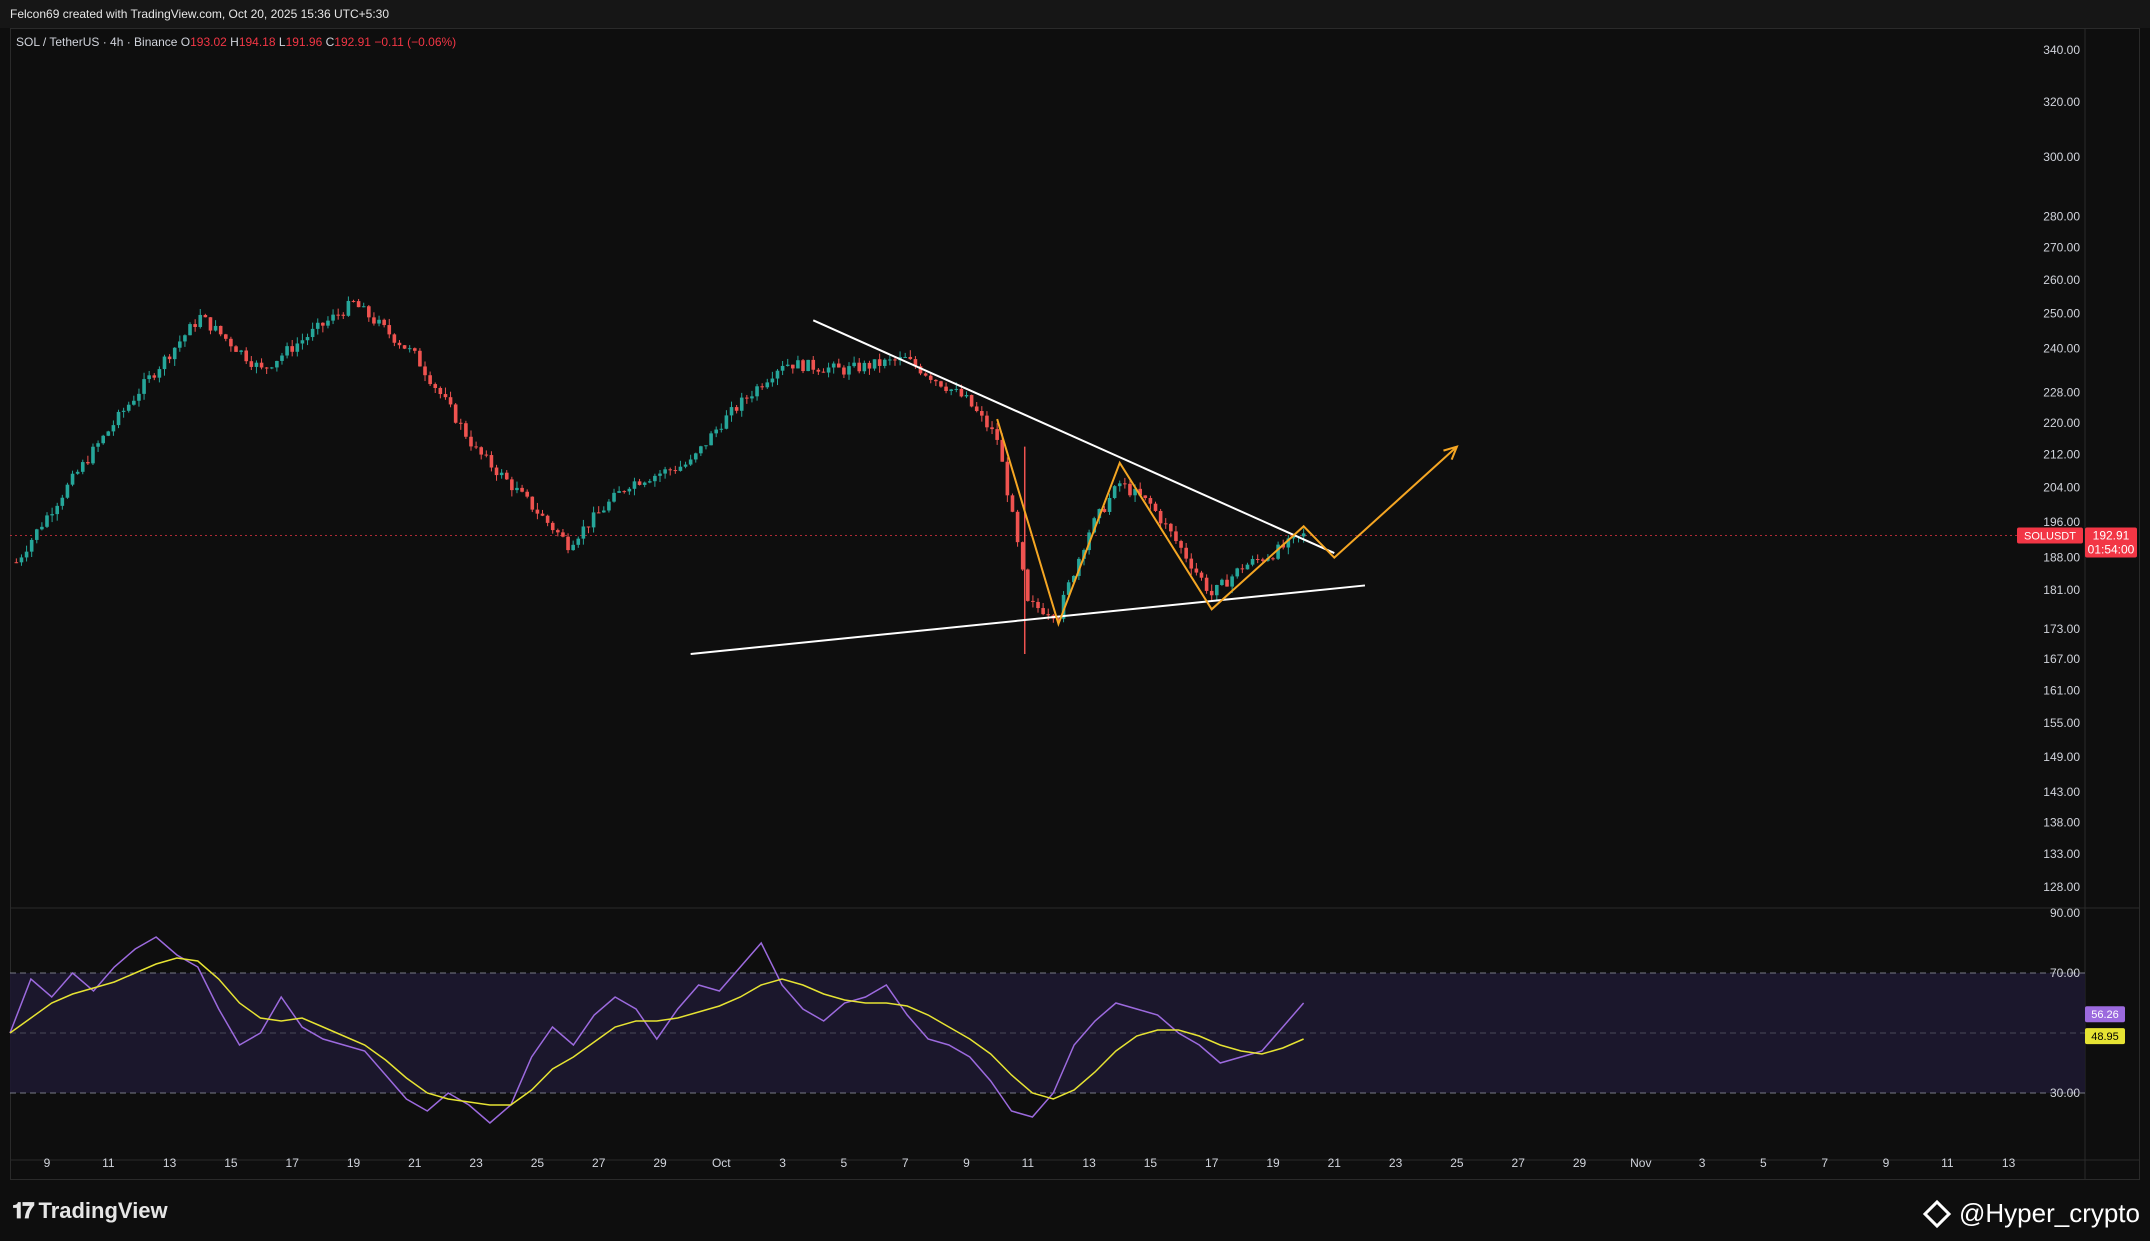  I want to click on price-tick-label: 228.00, so click(2061, 392).